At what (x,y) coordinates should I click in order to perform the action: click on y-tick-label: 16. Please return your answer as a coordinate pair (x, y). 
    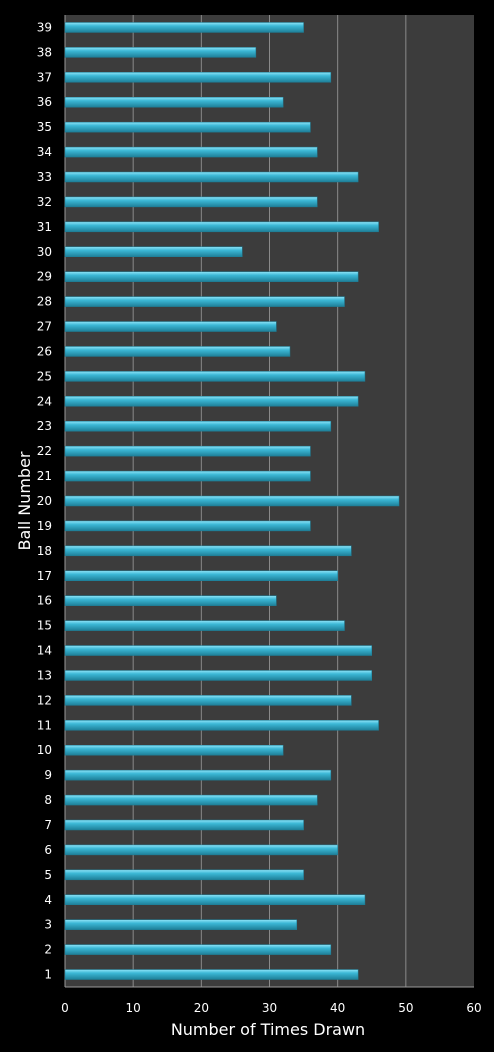
    Looking at the image, I should click on (44, 601).